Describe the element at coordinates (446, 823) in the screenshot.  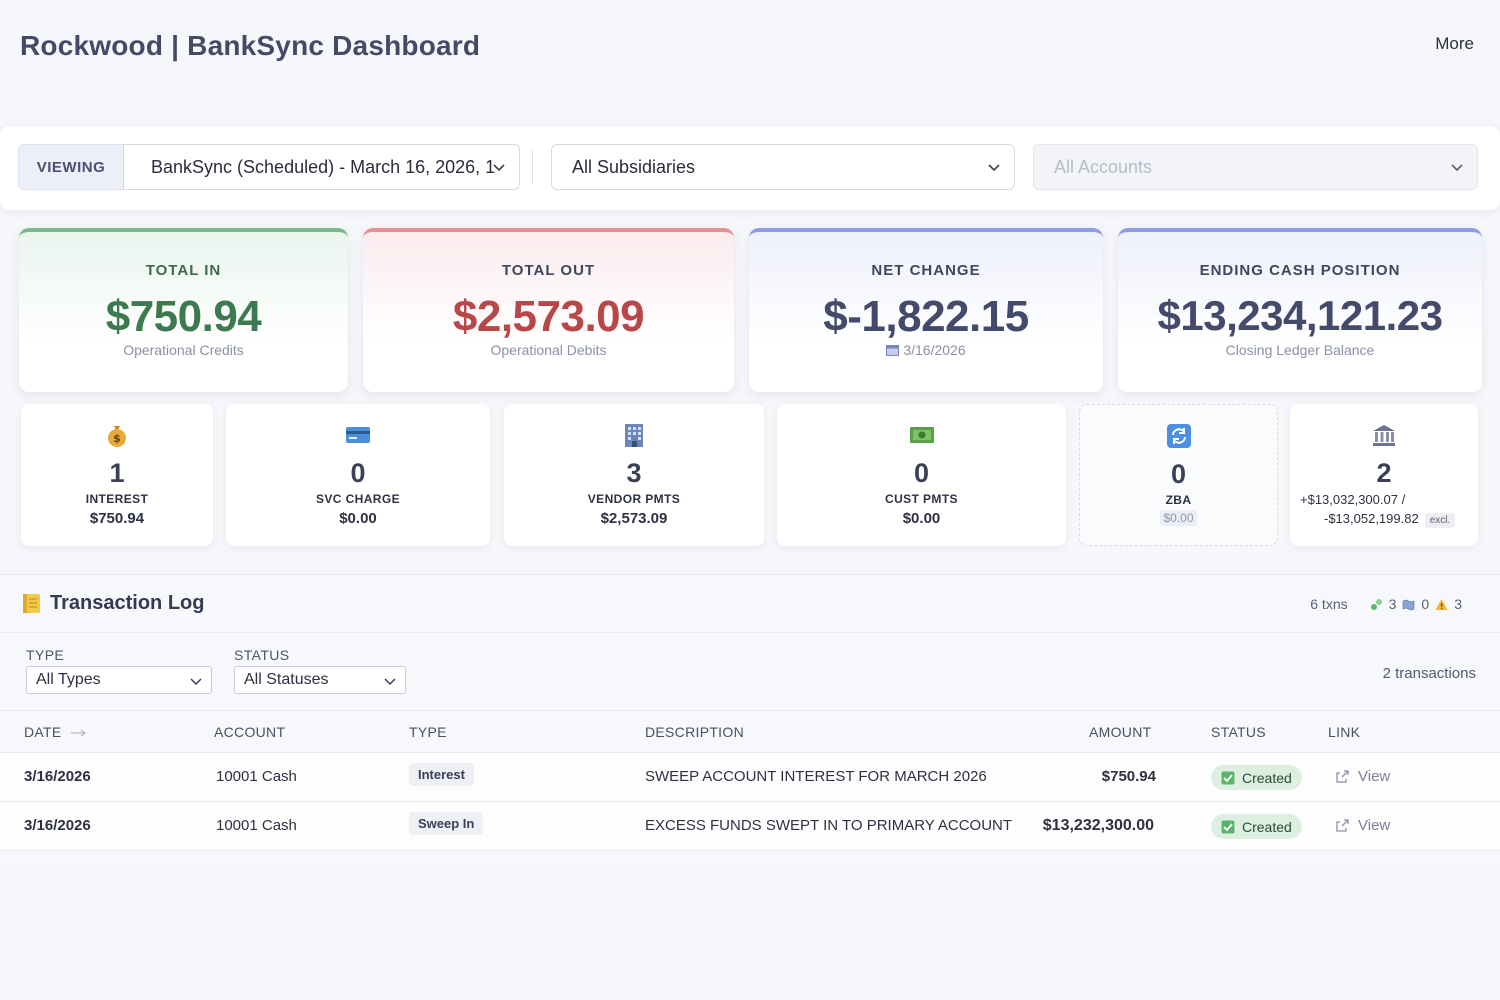
I see `type-chip: Sweep In` at that location.